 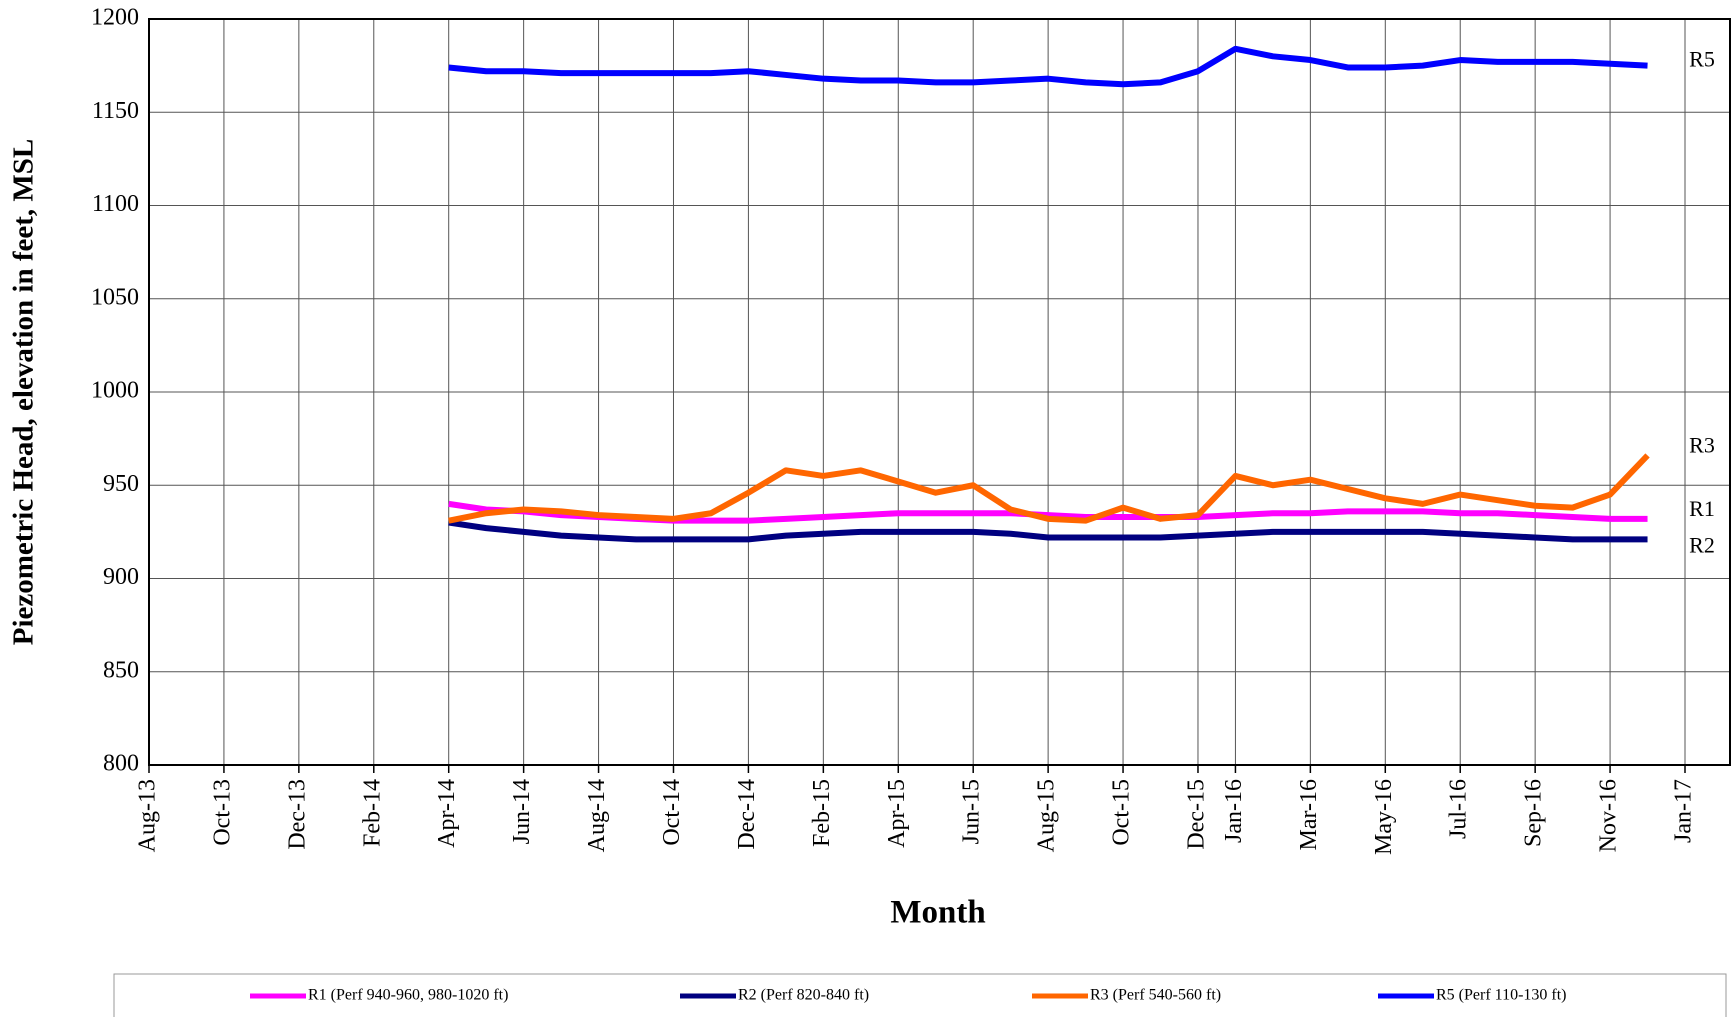 What do you see at coordinates (447, 813) in the screenshot?
I see `x-tick-label: Apr-14` at bounding box center [447, 813].